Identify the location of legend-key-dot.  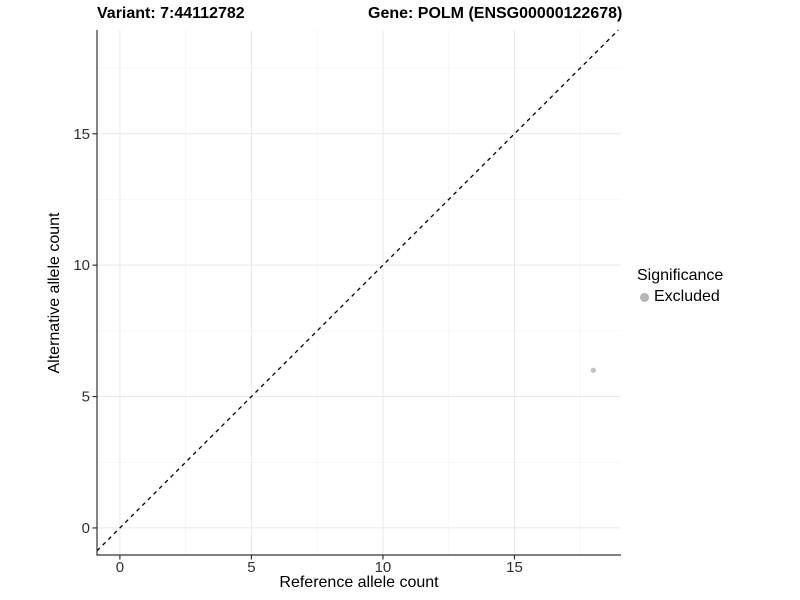
(644, 297).